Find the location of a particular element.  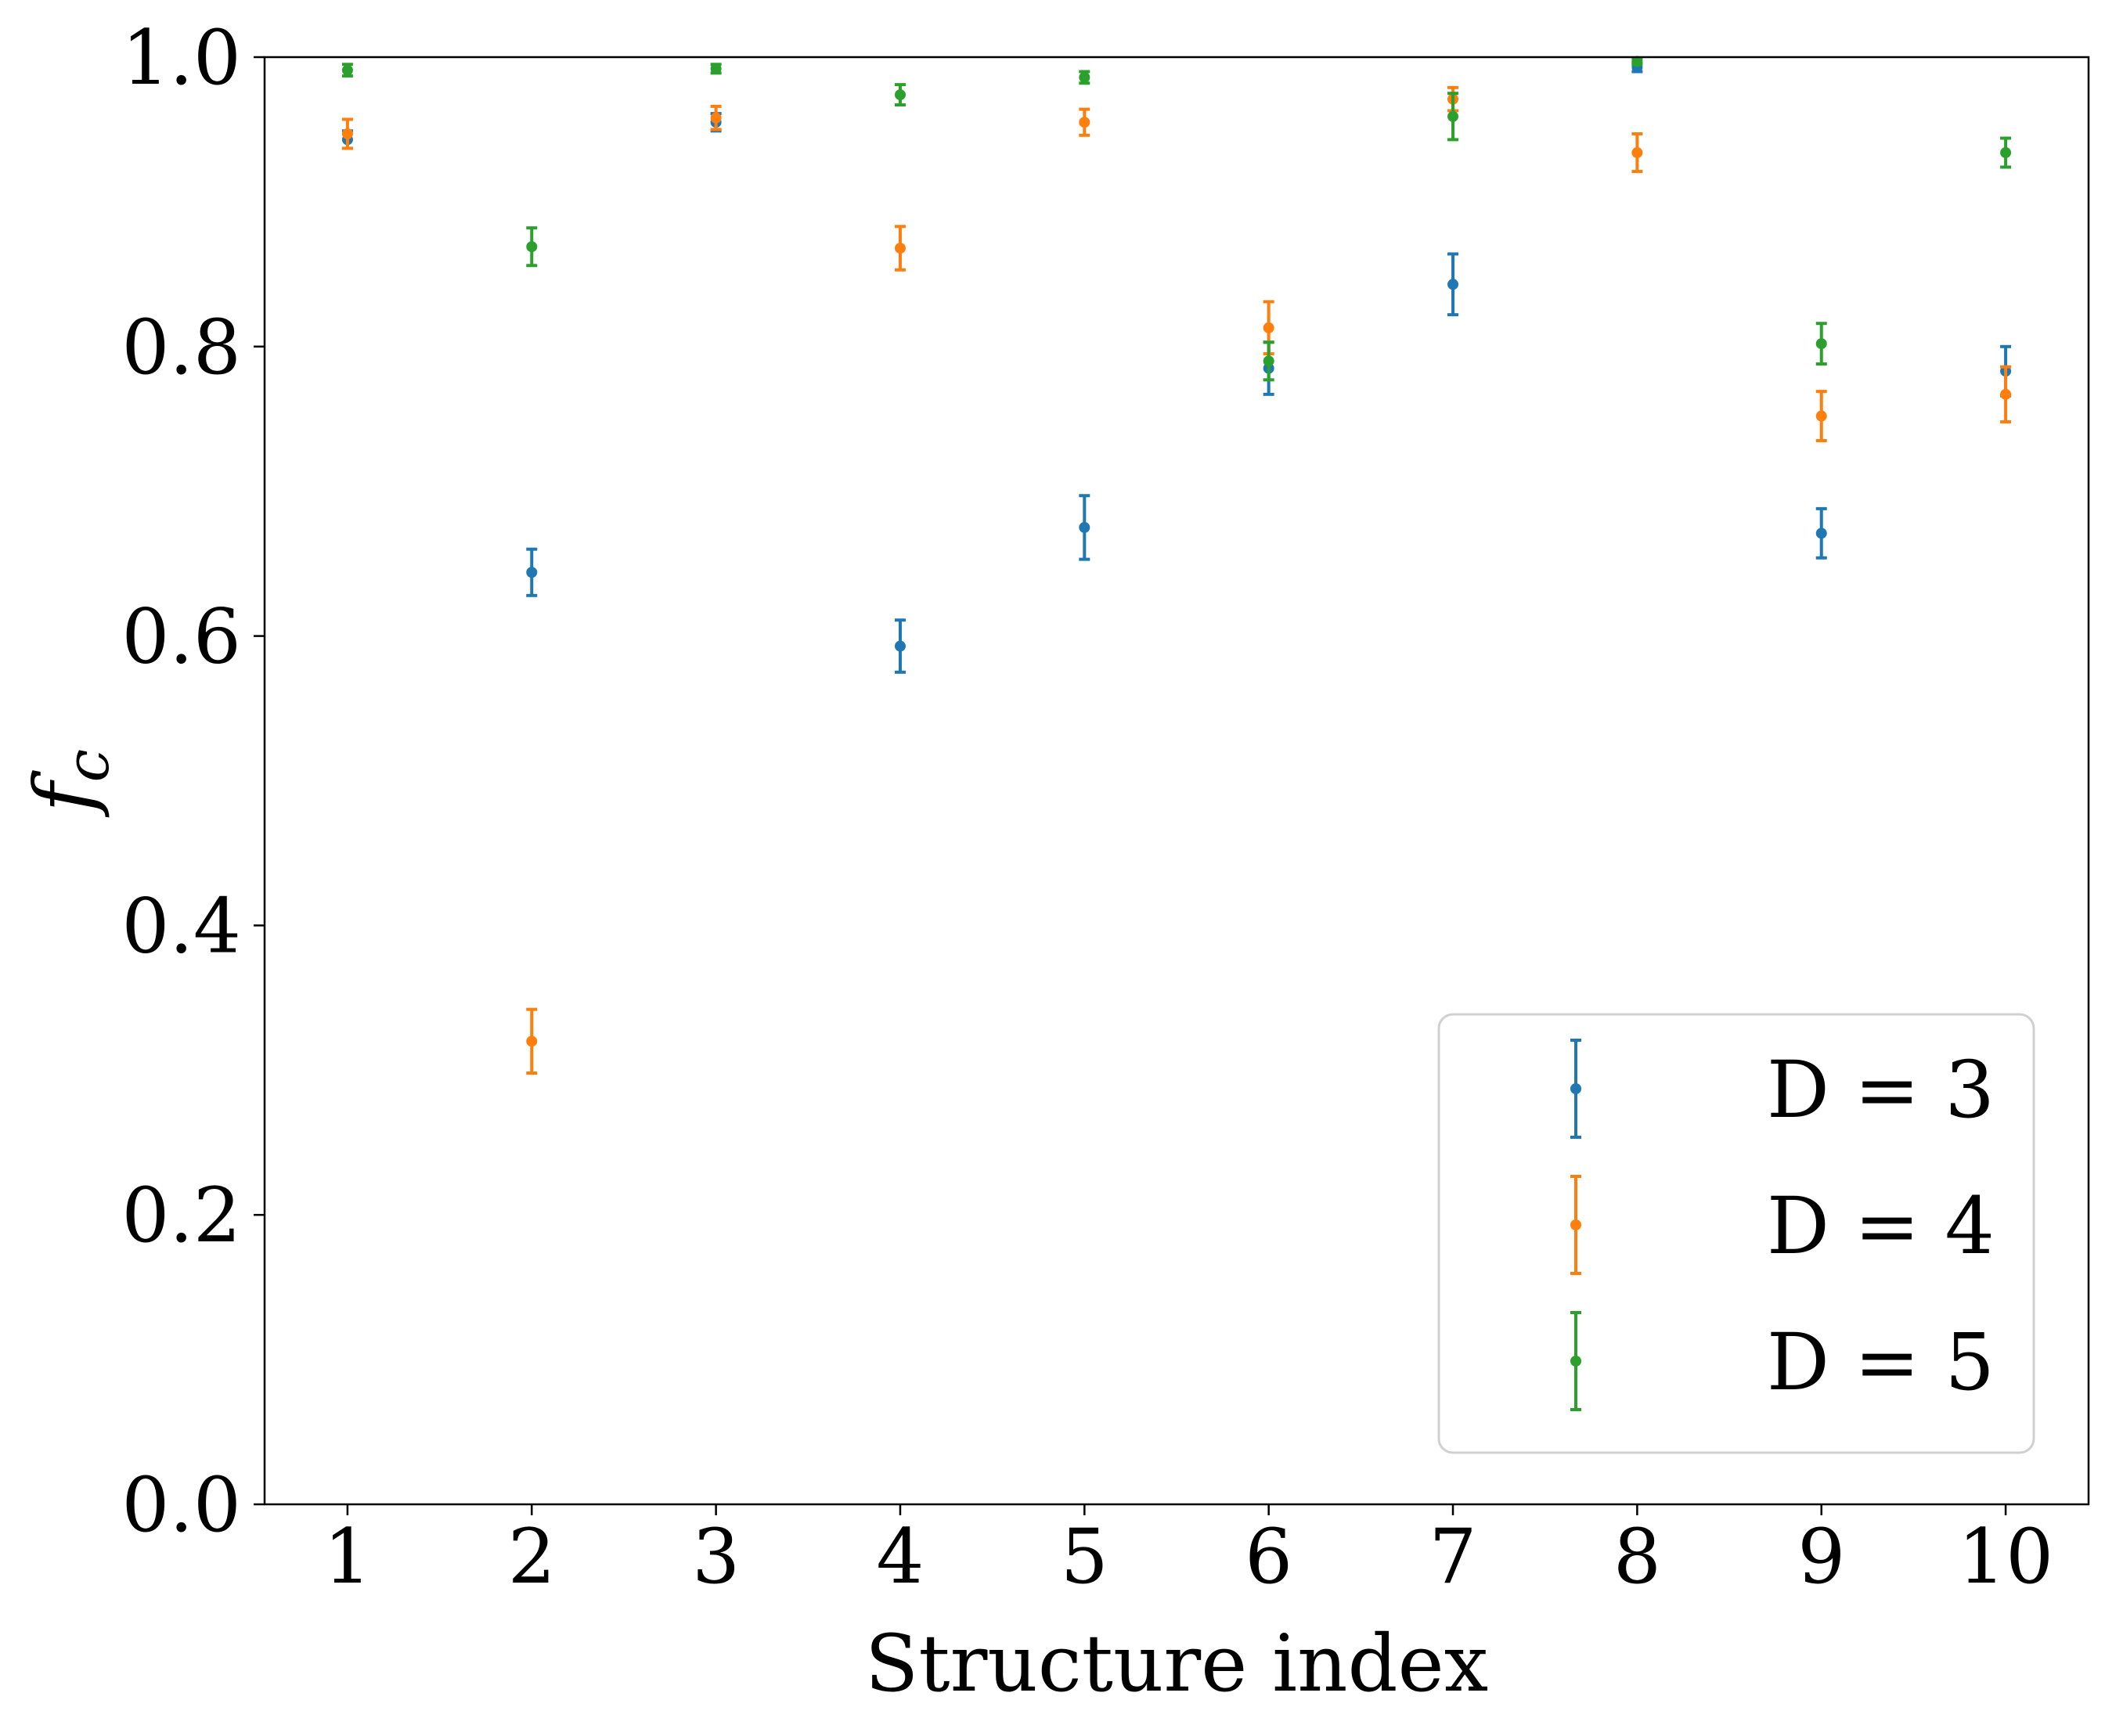

x-axis-label: Structure index is located at coordinates (1177, 1664).